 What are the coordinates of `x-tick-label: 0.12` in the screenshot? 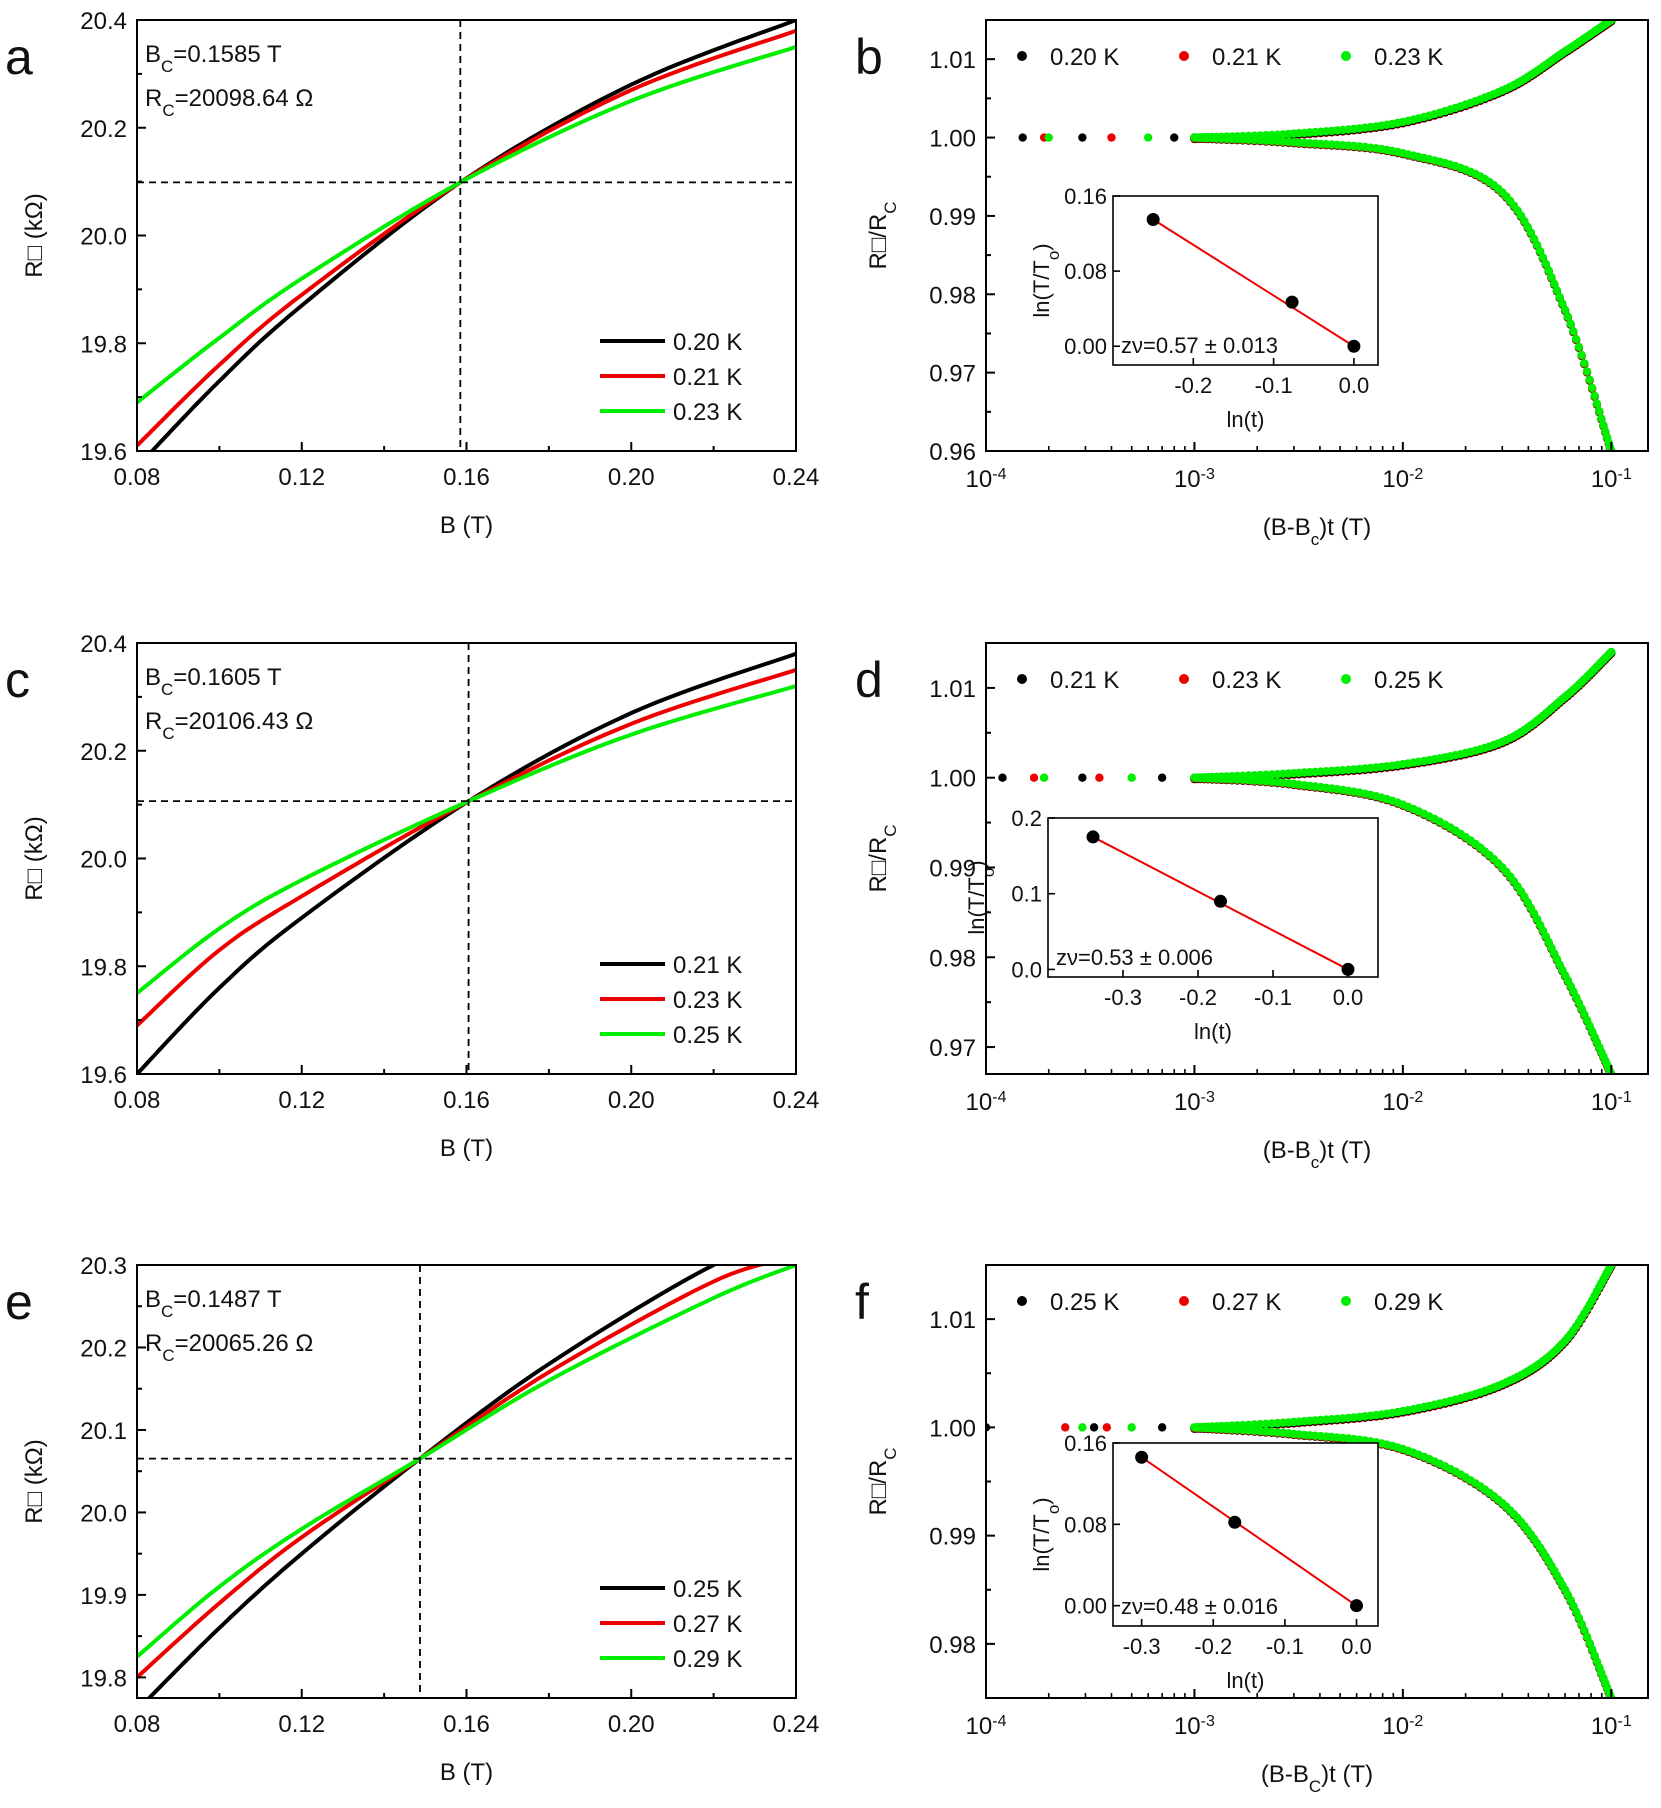 It's located at (301, 477).